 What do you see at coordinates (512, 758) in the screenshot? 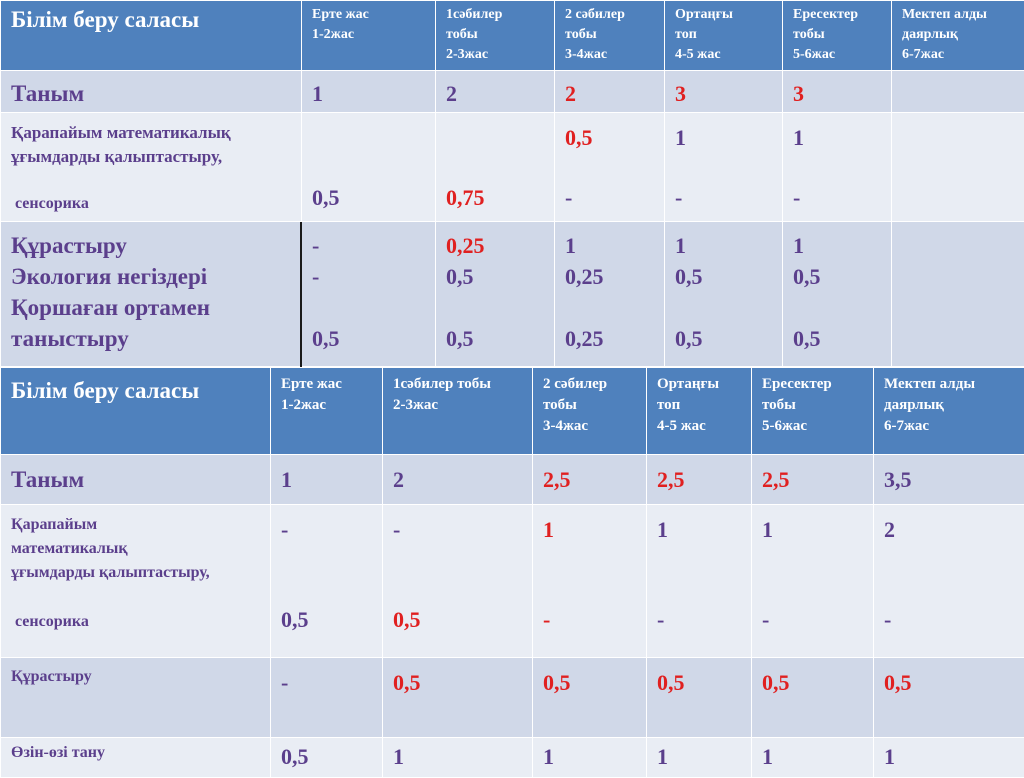
I see `table-row-self: Өзін-өзі тану 0,5 1 1 1 1 1` at bounding box center [512, 758].